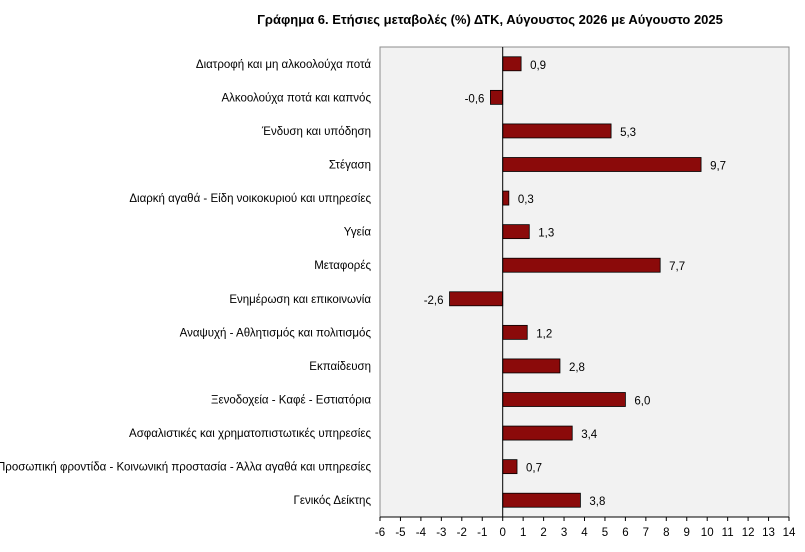 Image resolution: width=805 pixels, height=552 pixels. What do you see at coordinates (358, 233) in the screenshot?
I see `category-label: Υγεία` at bounding box center [358, 233].